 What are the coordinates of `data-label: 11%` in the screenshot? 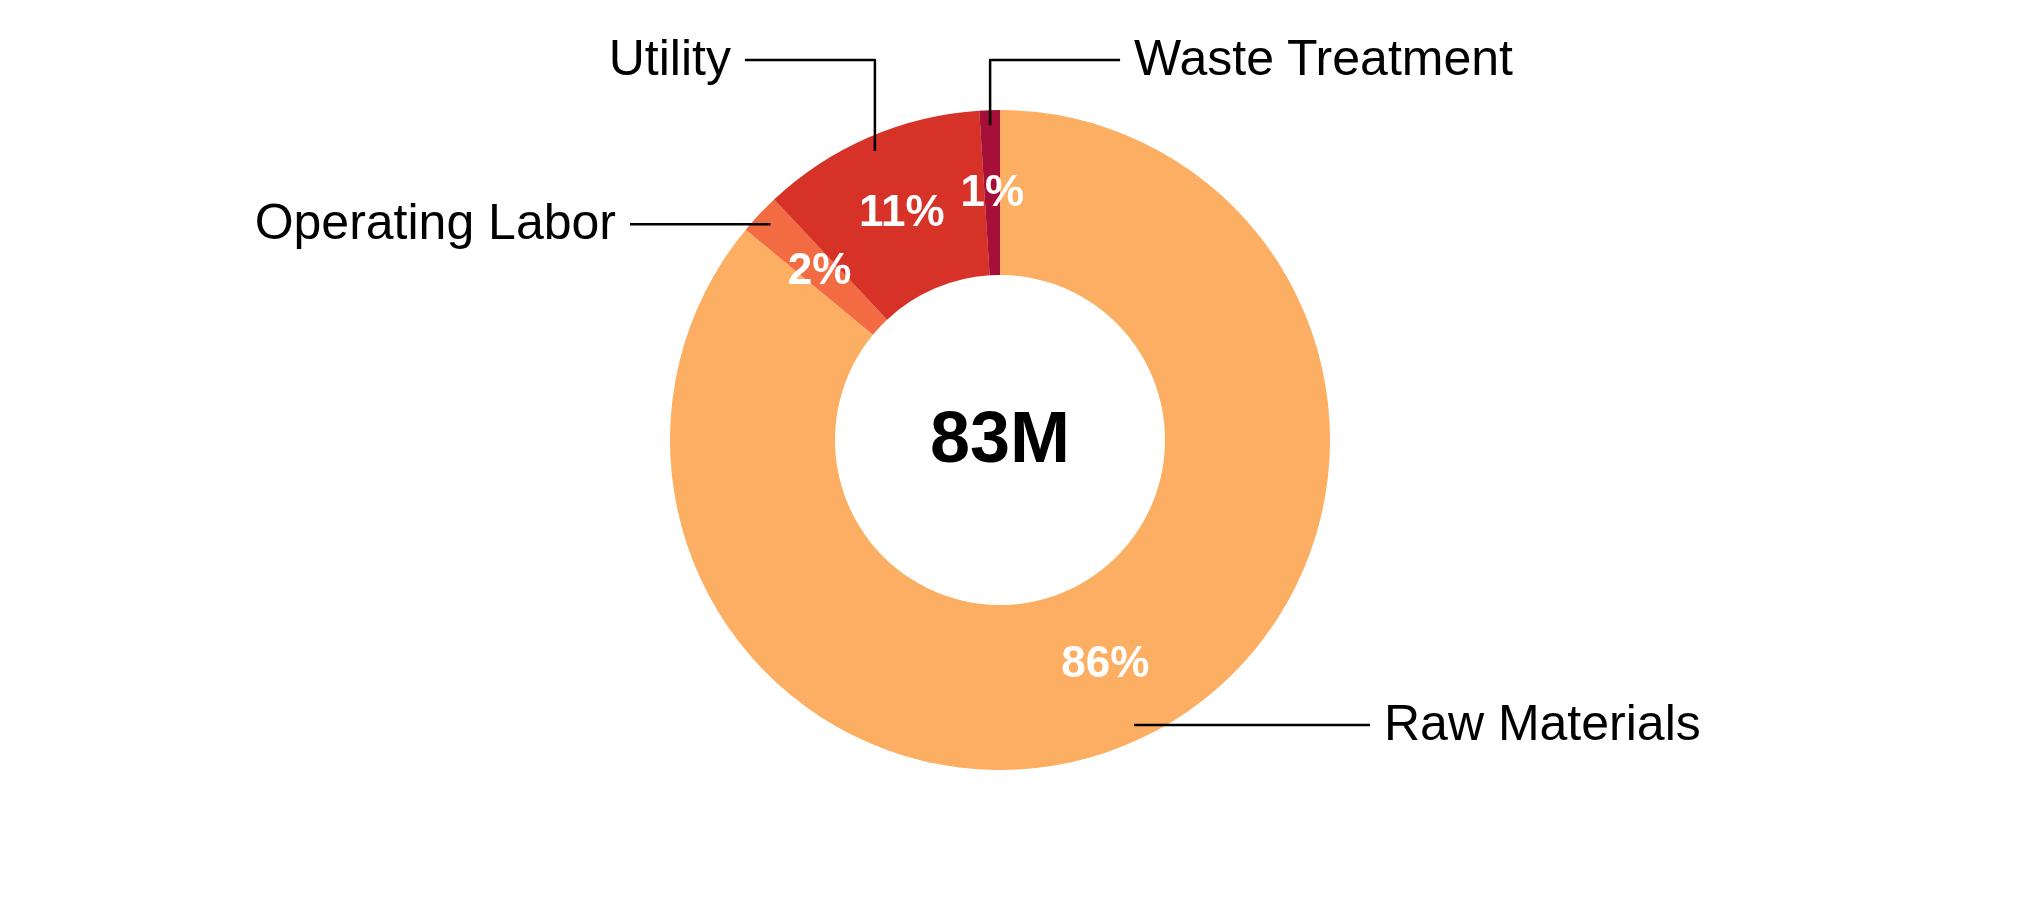 It's located at (901, 210).